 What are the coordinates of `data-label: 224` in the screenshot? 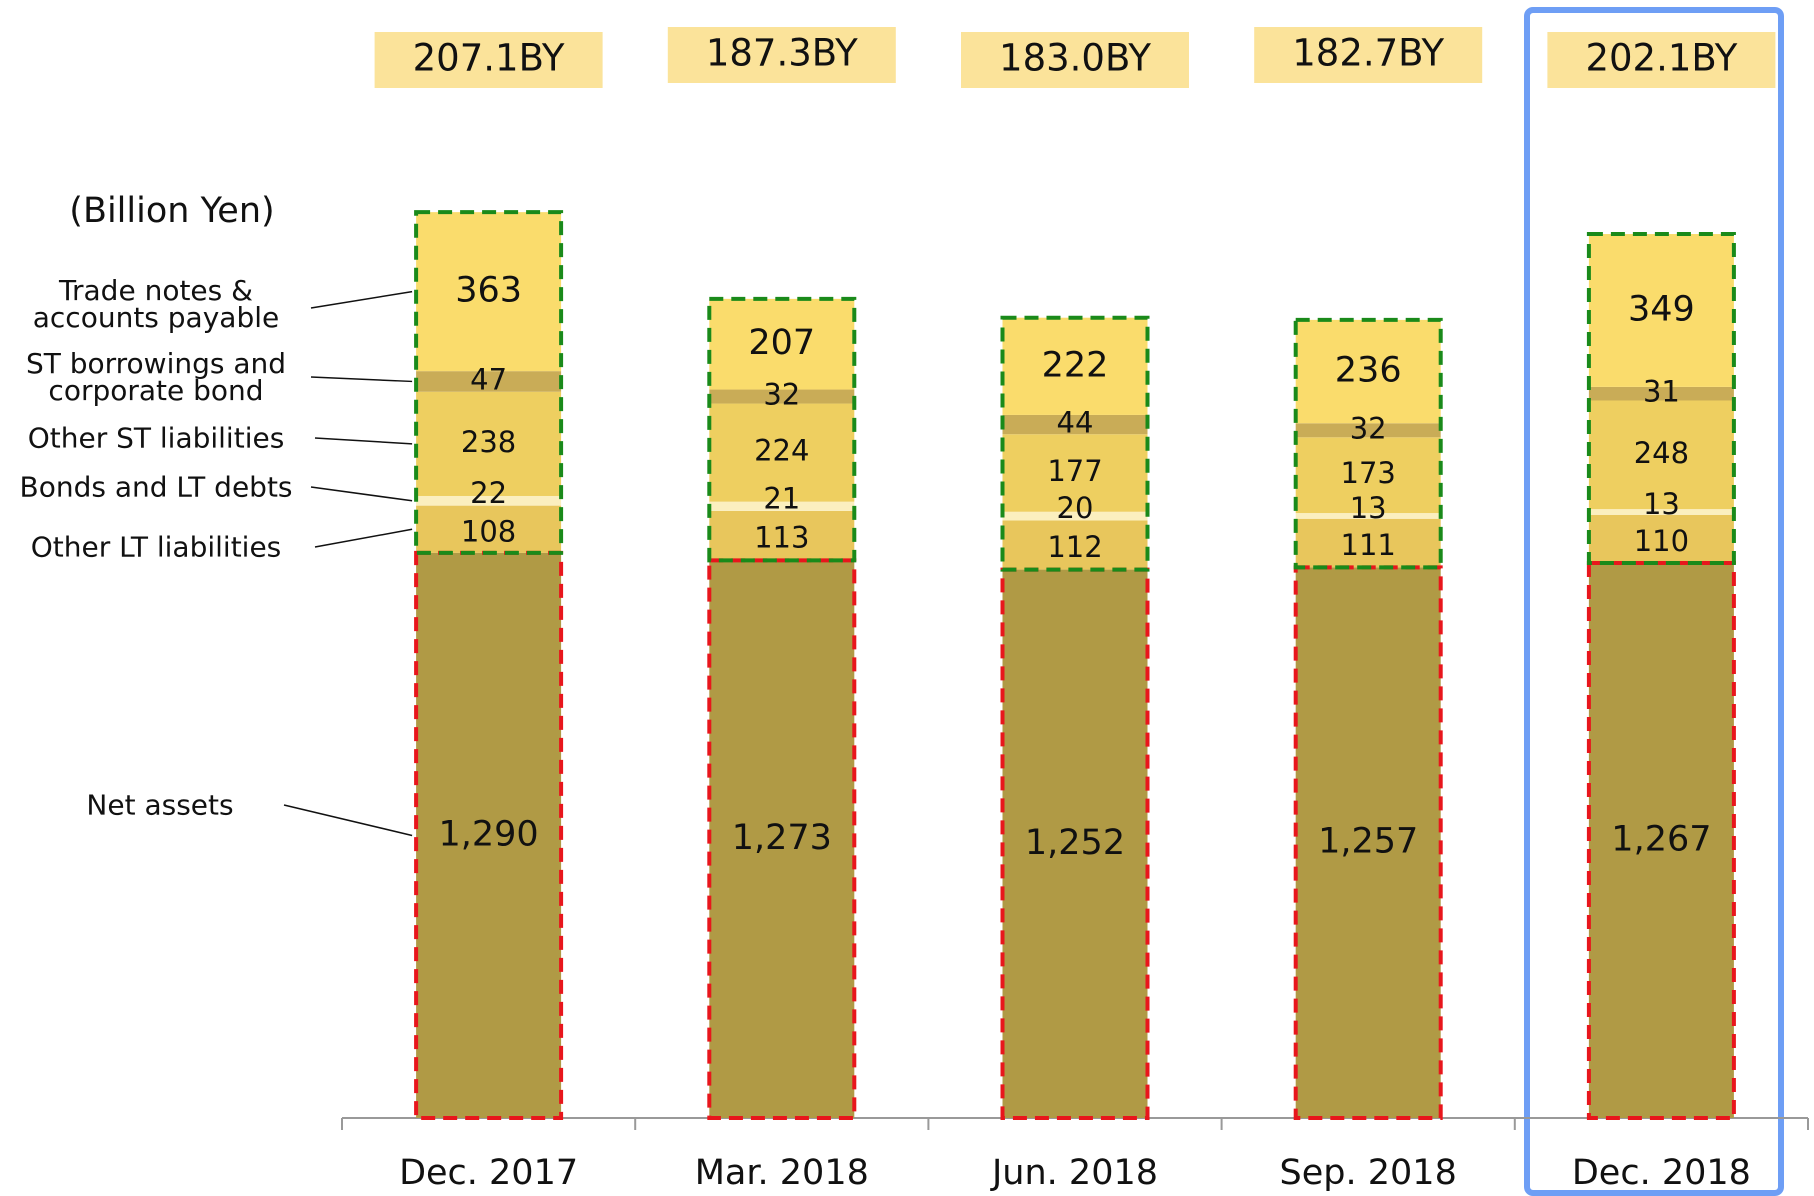 It's located at (781, 451).